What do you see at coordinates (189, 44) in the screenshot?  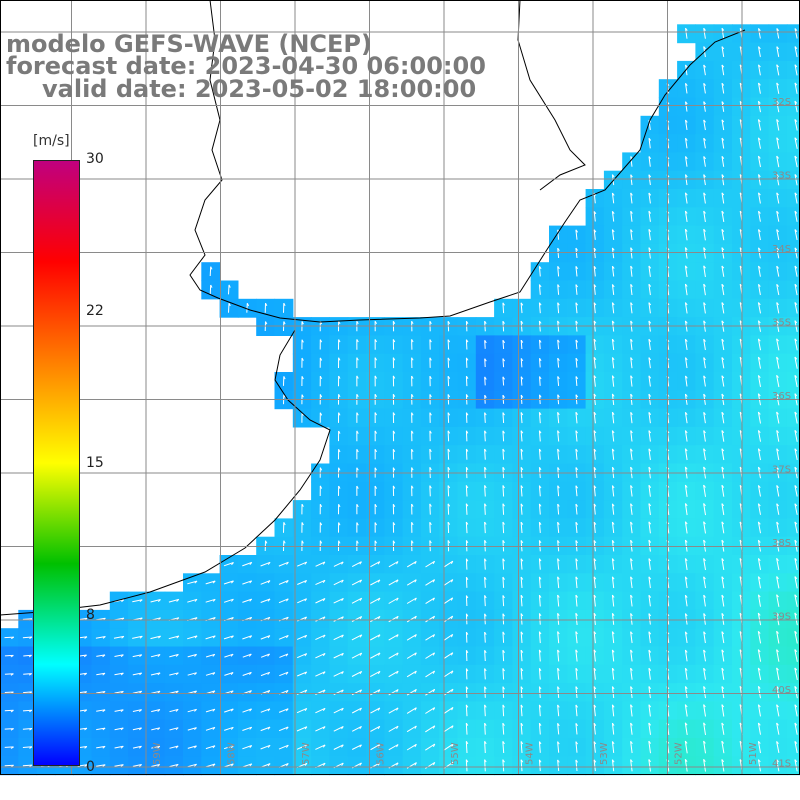 I see `model-title: modelo GEFS-WAVE (NCEP)` at bounding box center [189, 44].